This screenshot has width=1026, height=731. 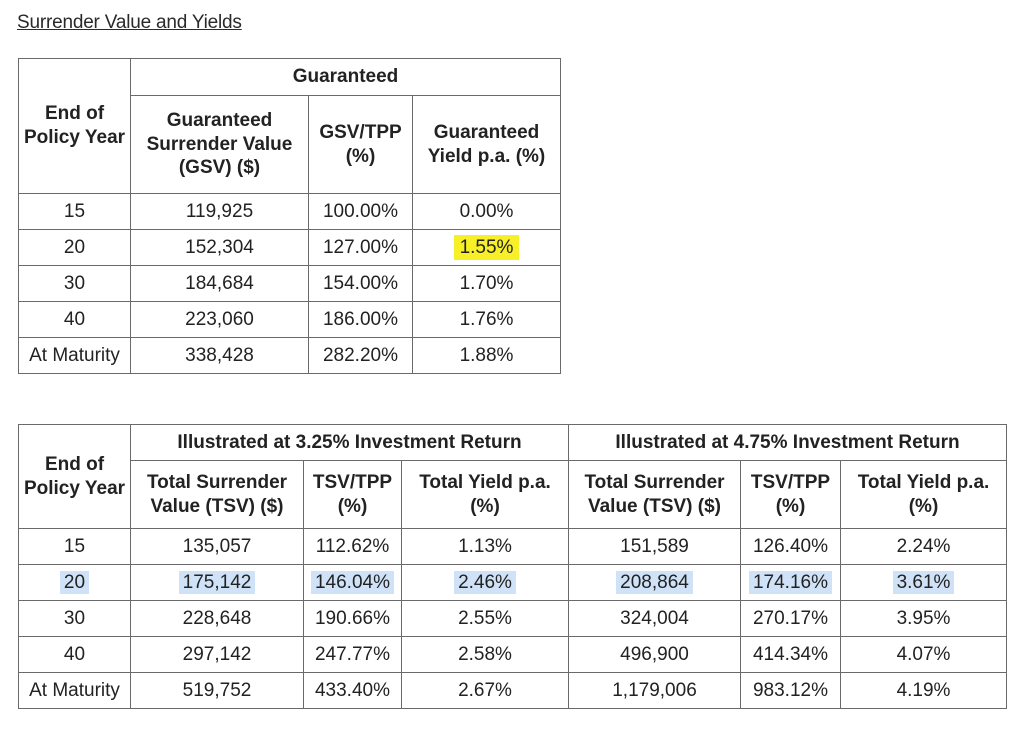 I want to click on yield-a-cell: 2.46%, so click(x=485, y=582).